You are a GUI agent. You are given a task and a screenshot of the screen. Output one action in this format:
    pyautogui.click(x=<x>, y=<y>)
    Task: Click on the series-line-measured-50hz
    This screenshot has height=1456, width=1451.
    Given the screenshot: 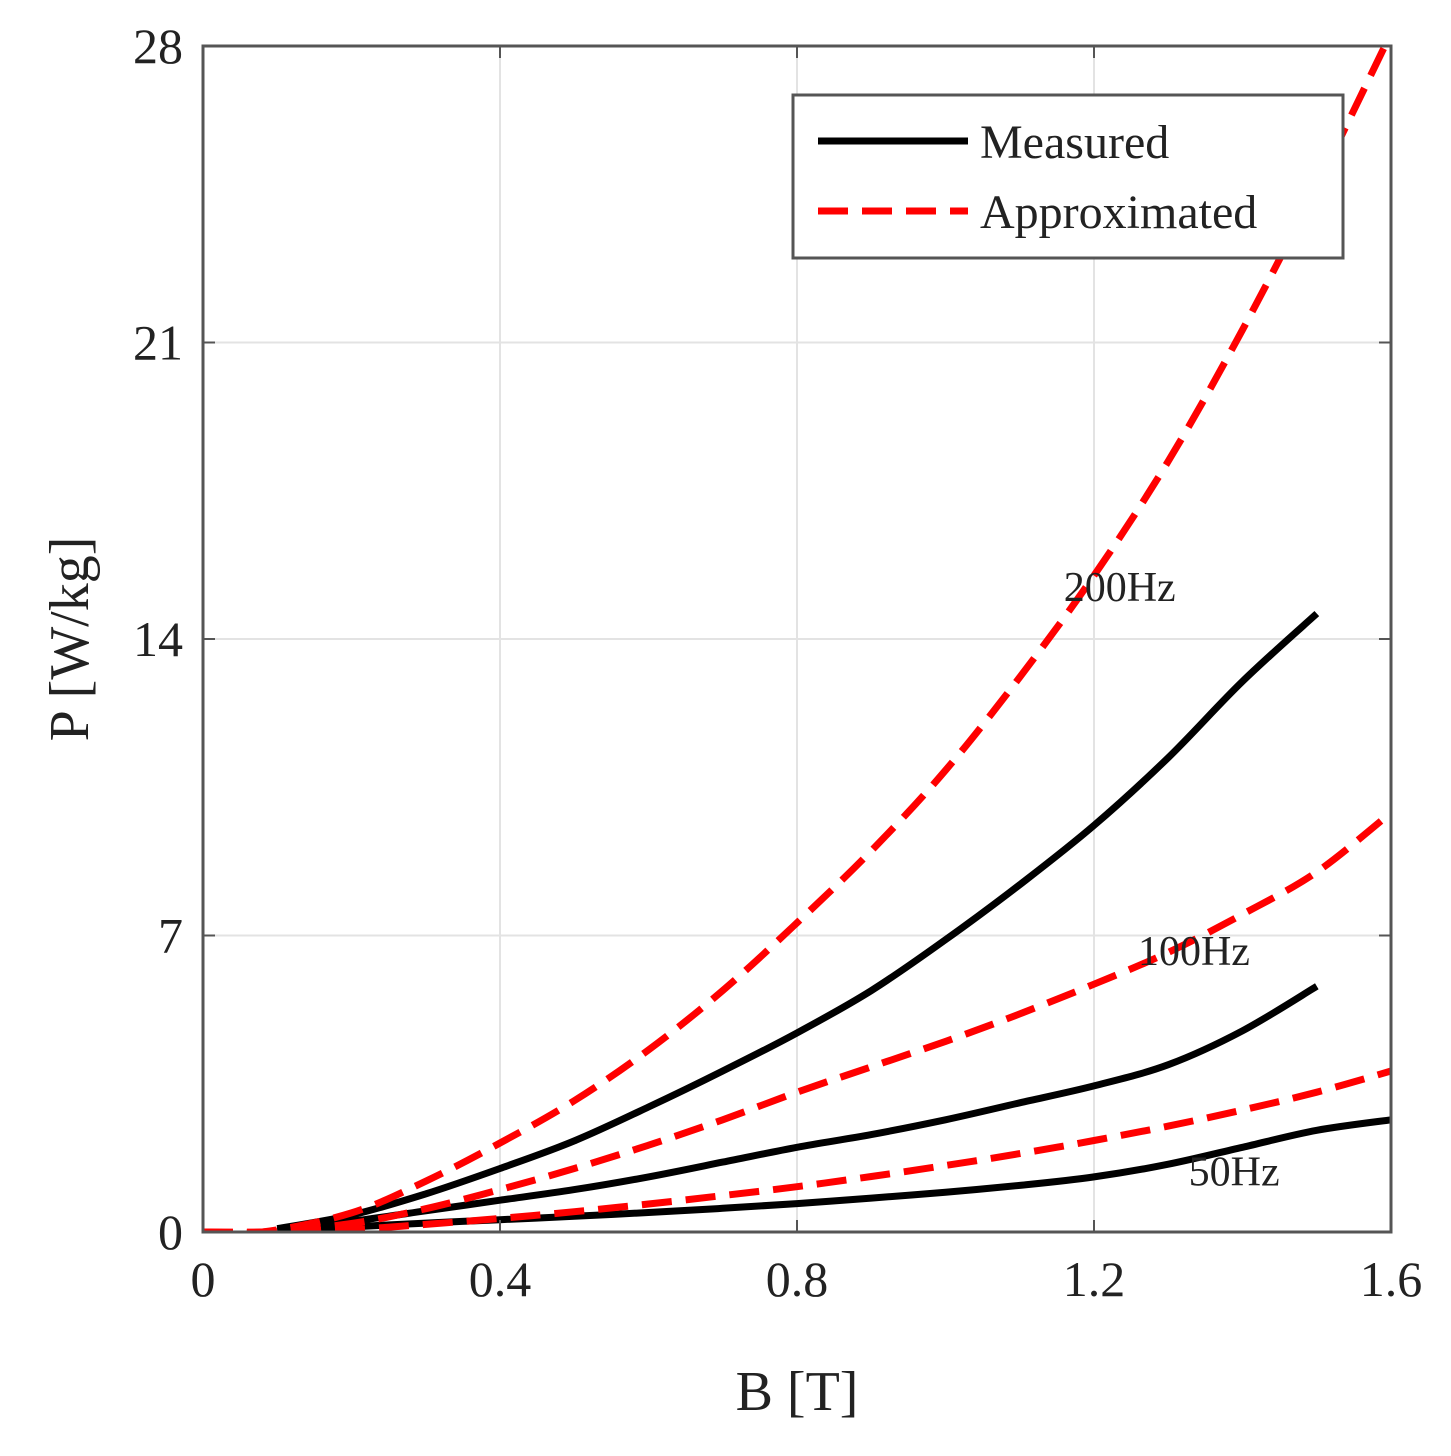 What is the action you would take?
    pyautogui.click(x=834, y=1174)
    